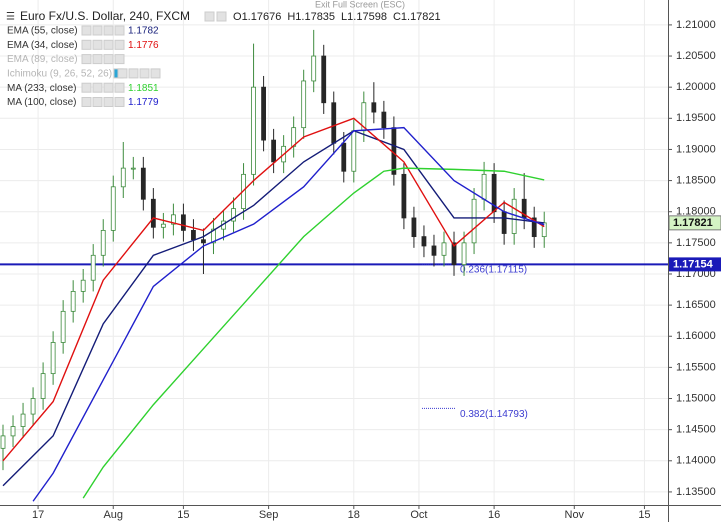  Describe the element at coordinates (105, 16) in the screenshot. I see `chart-title: Euro Fx/U.S. Dollar, 240, FXCM` at that location.